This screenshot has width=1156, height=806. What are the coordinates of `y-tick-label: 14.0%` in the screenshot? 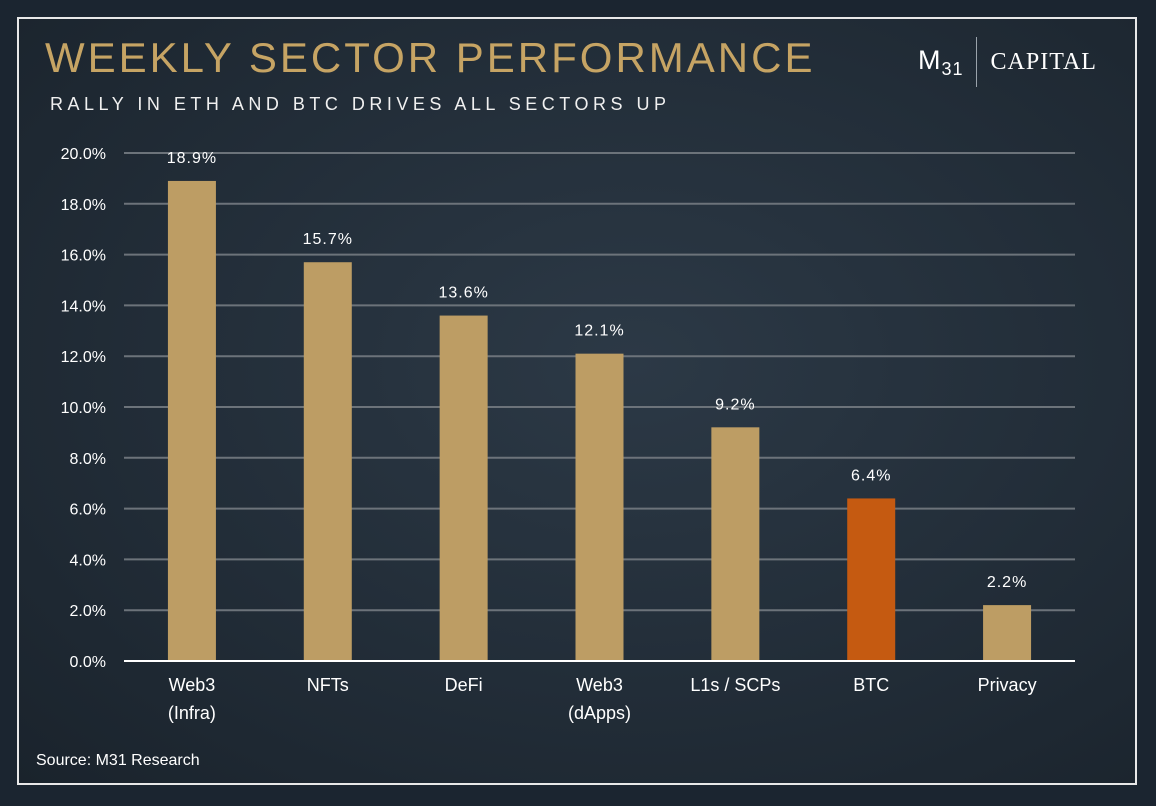 It's located at (83, 306).